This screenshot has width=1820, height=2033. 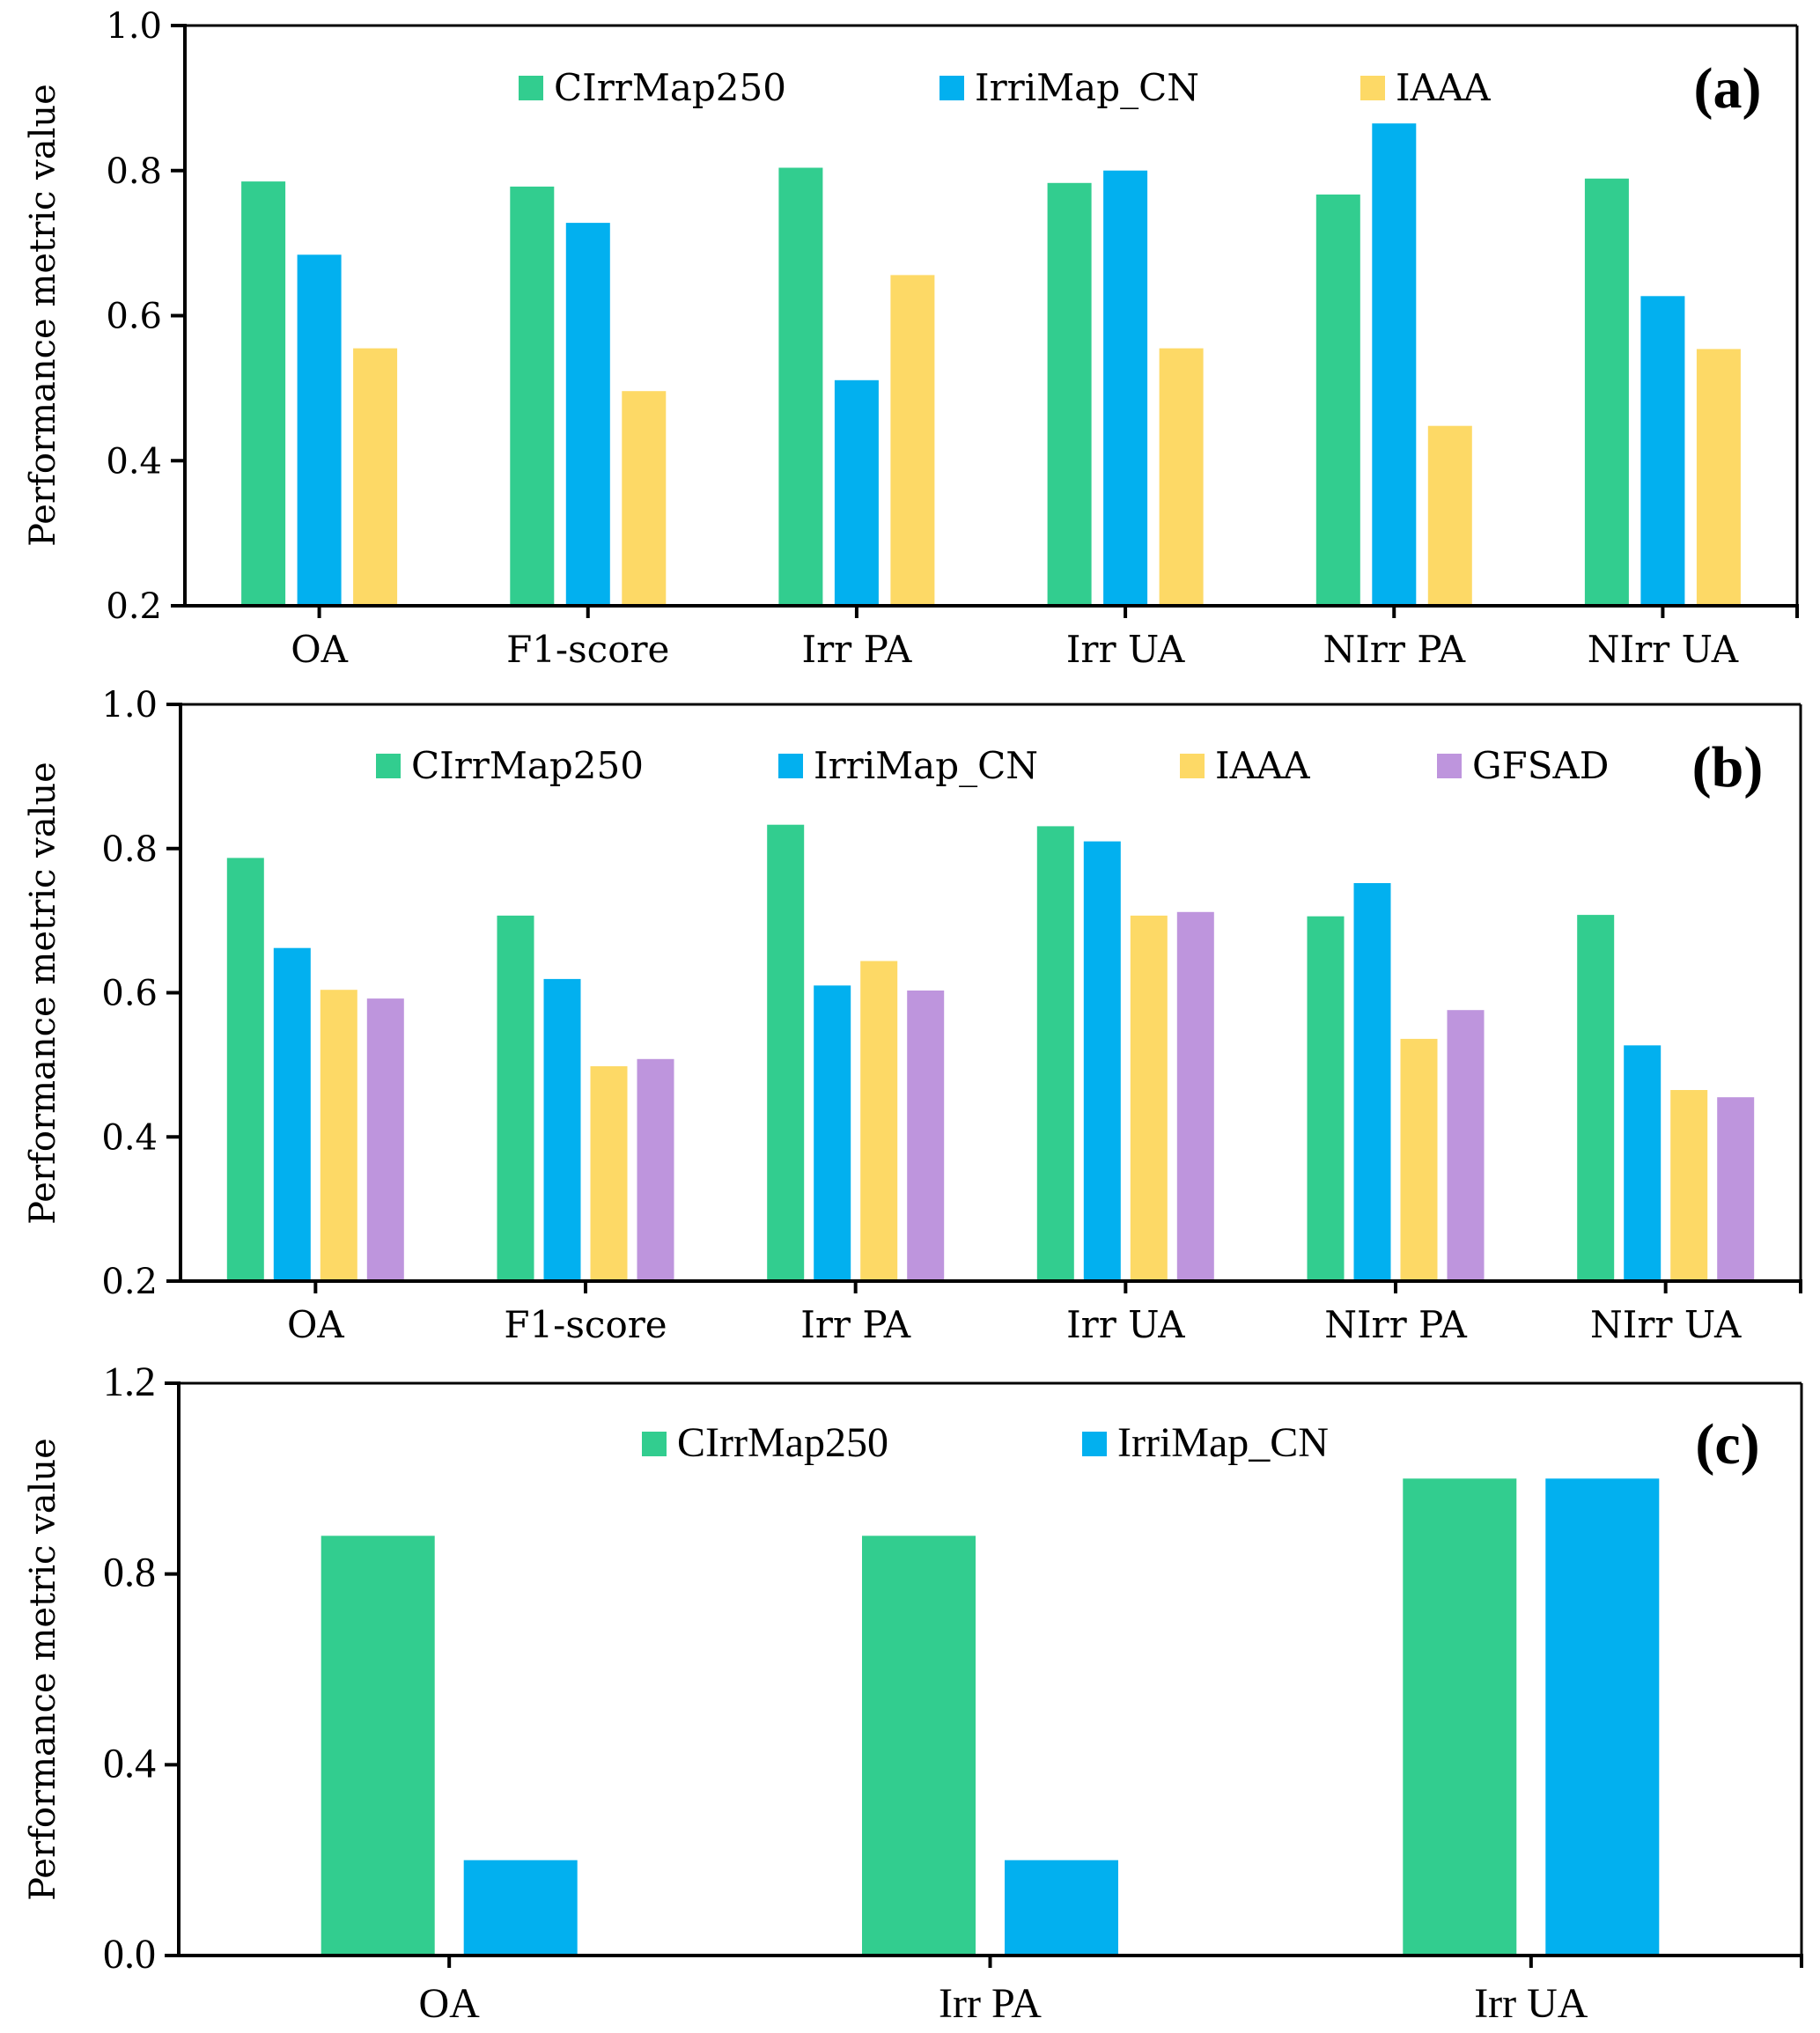 I want to click on bar-iaaa-nirr-ua, so click(x=1718, y=477).